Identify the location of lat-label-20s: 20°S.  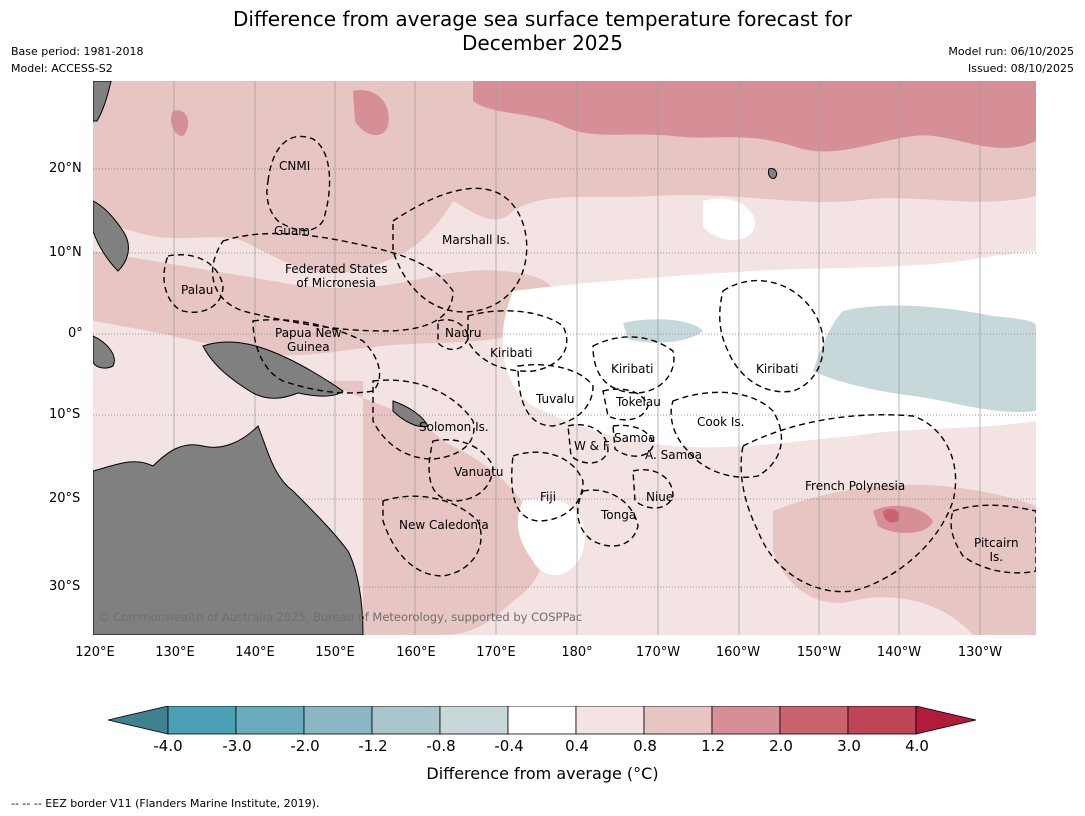
(65, 498).